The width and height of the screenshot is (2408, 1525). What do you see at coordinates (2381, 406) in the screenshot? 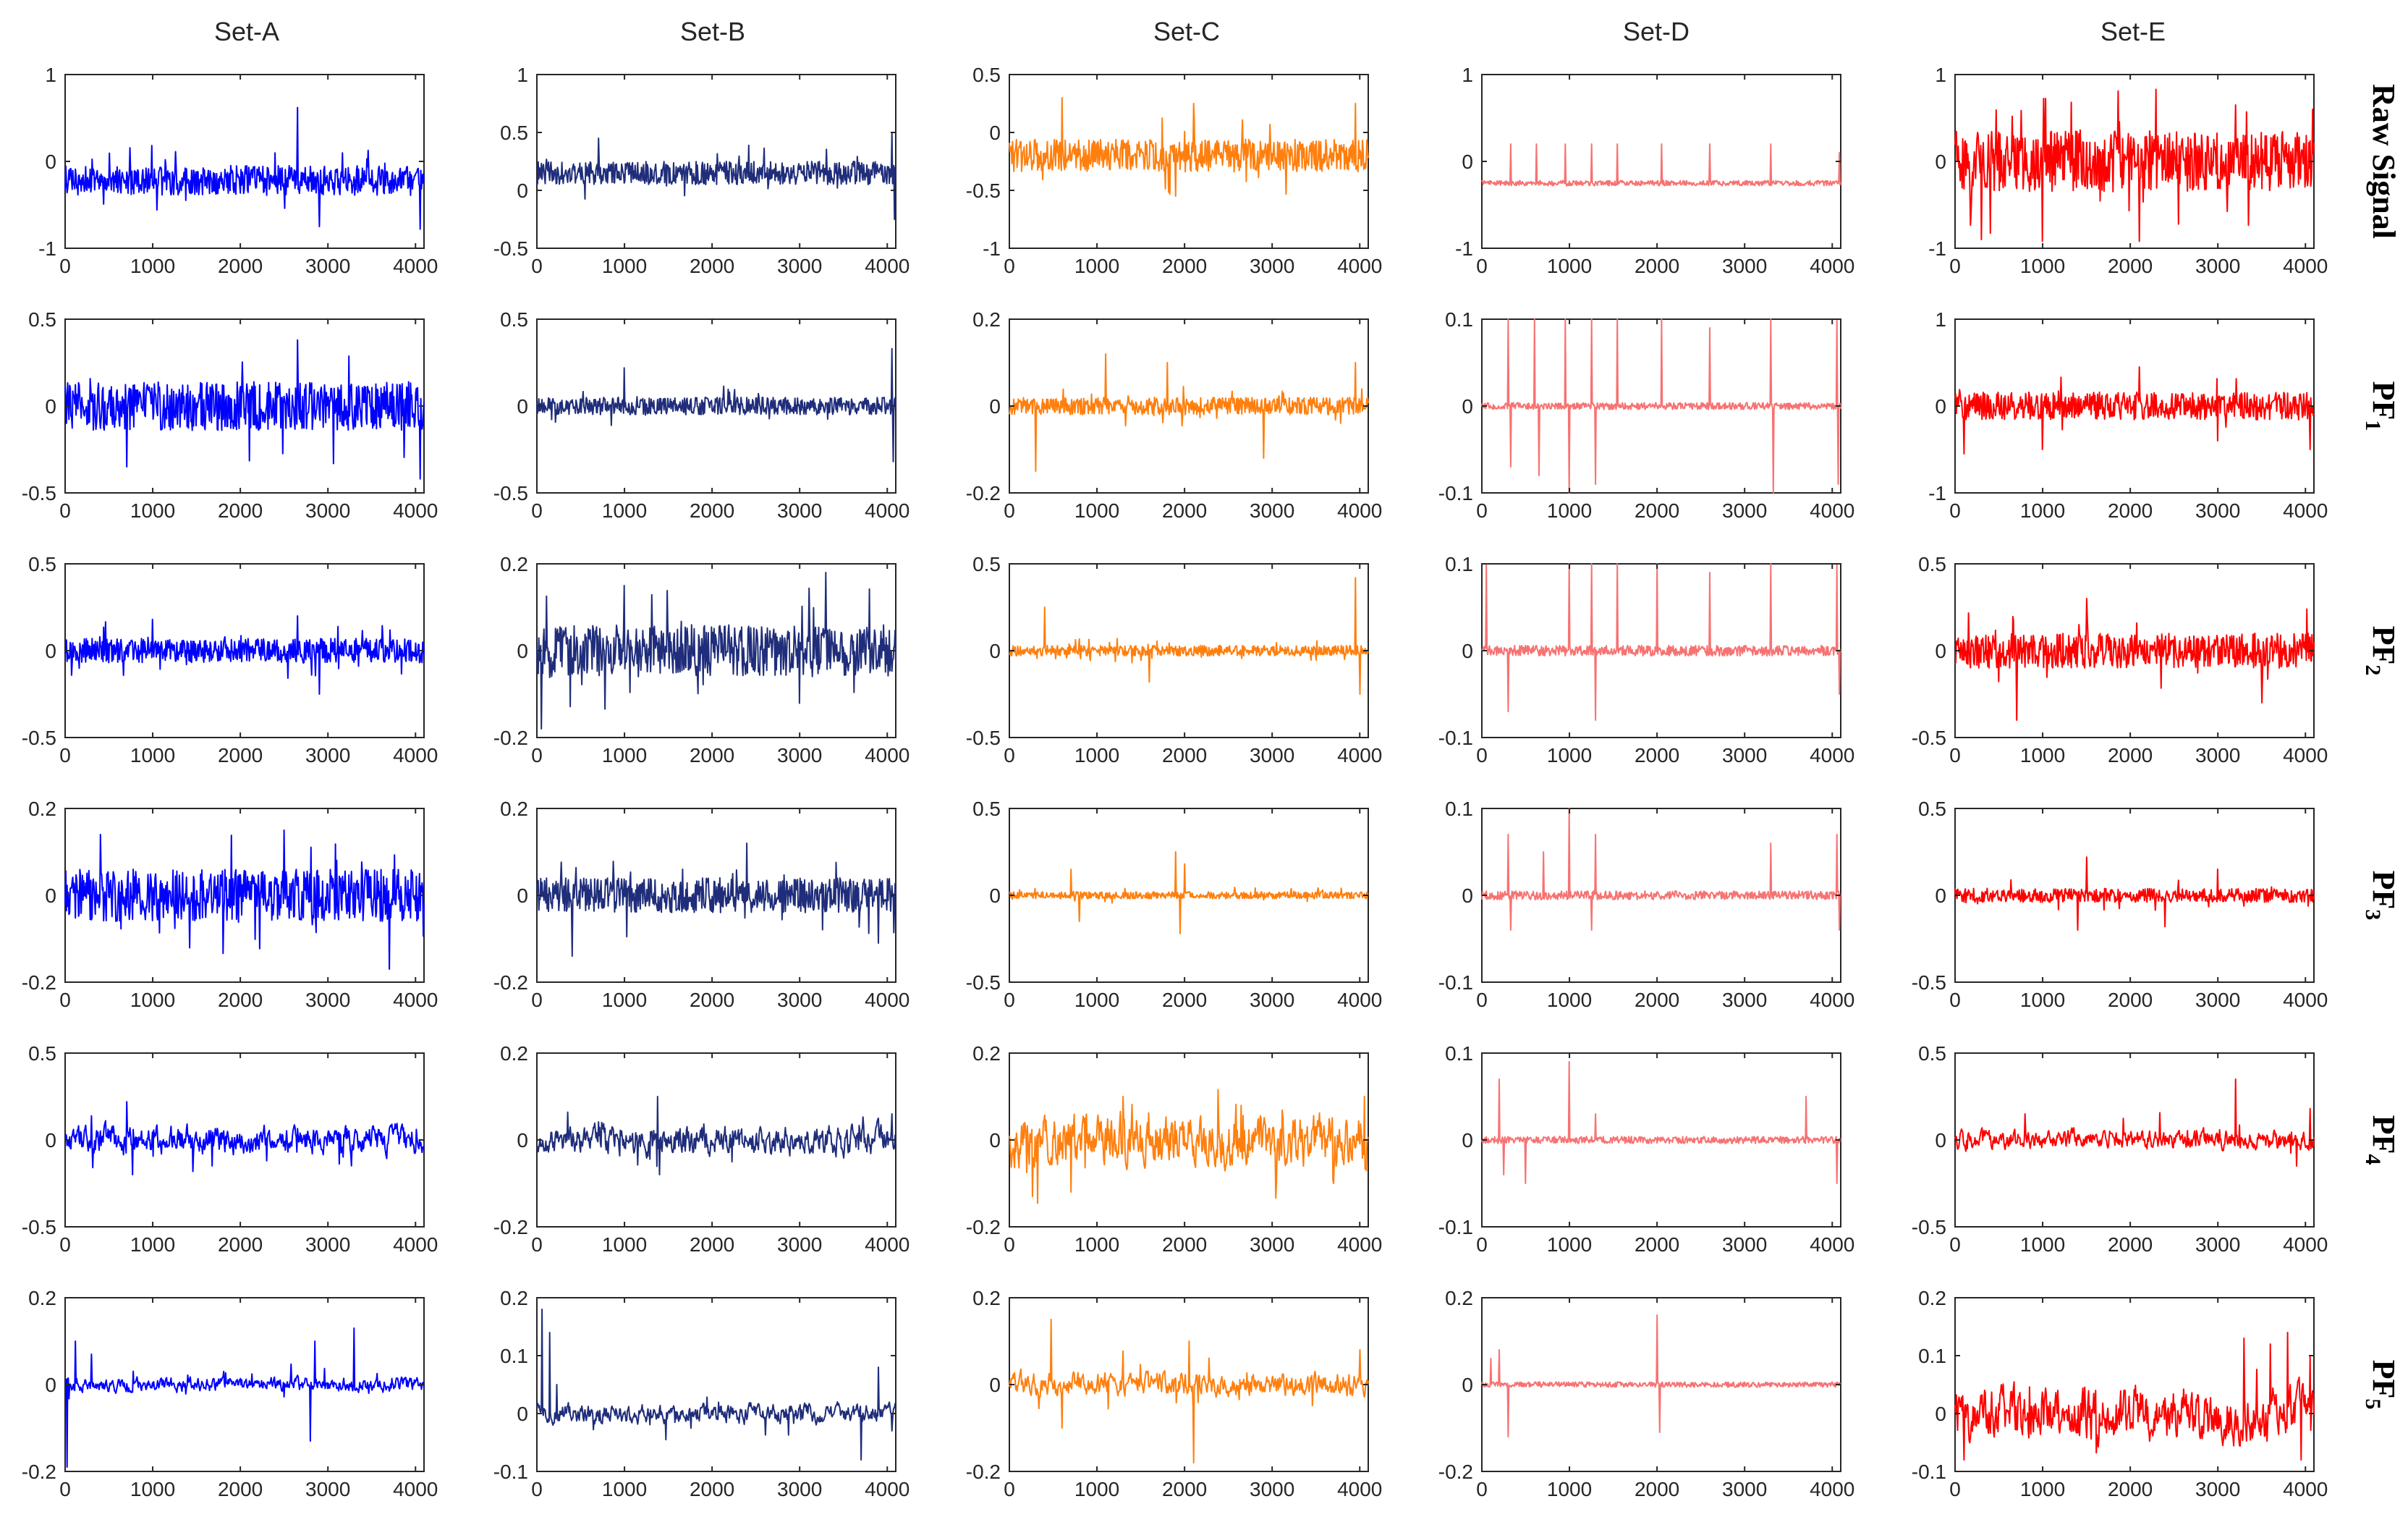
I see `row-label-2: PF1` at bounding box center [2381, 406].